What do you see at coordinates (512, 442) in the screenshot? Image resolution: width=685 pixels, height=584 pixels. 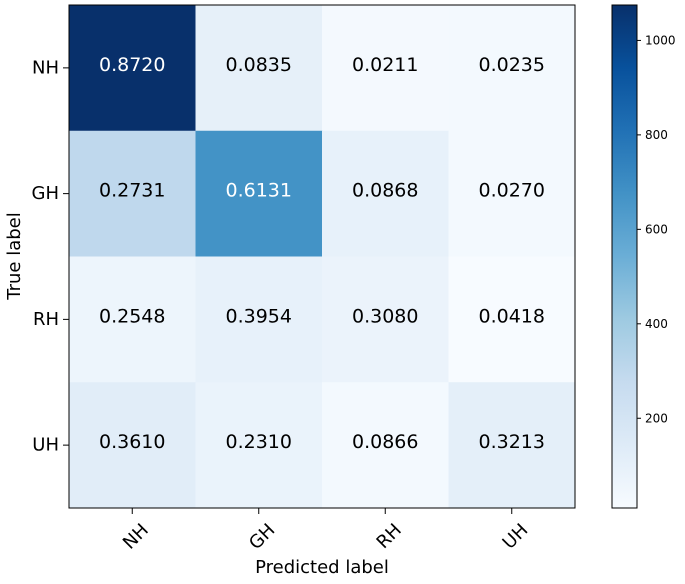 I see `cell-value-label-r3-c3: 0.3213` at bounding box center [512, 442].